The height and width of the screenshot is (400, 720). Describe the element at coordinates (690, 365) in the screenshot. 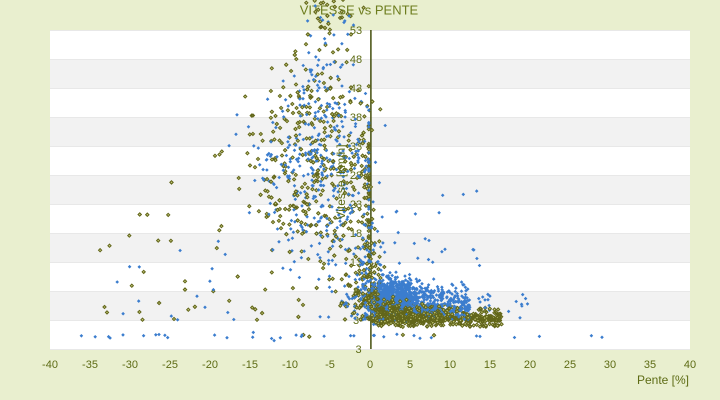

I see `svg-text: 40` at that location.